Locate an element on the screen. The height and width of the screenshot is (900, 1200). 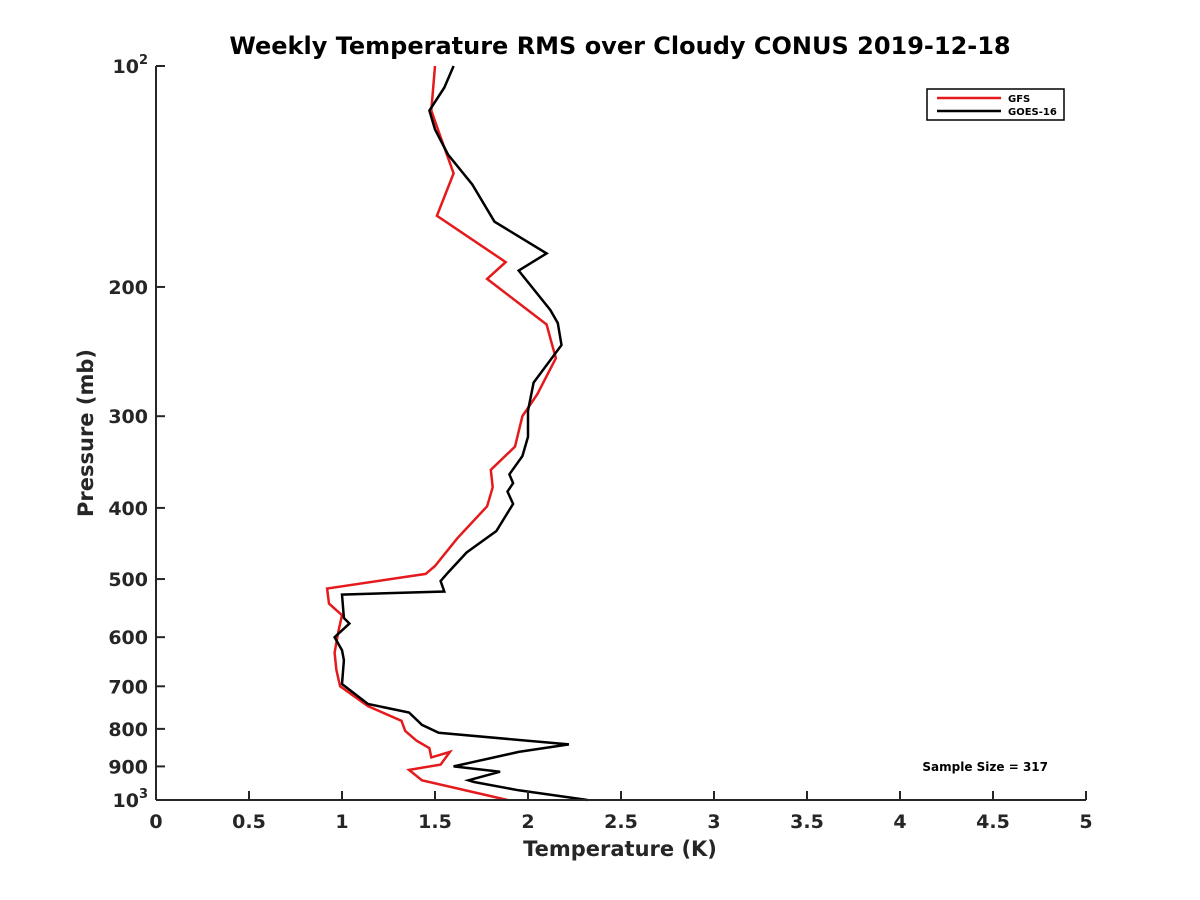
x-tick-label: 2.5 is located at coordinates (621, 822).